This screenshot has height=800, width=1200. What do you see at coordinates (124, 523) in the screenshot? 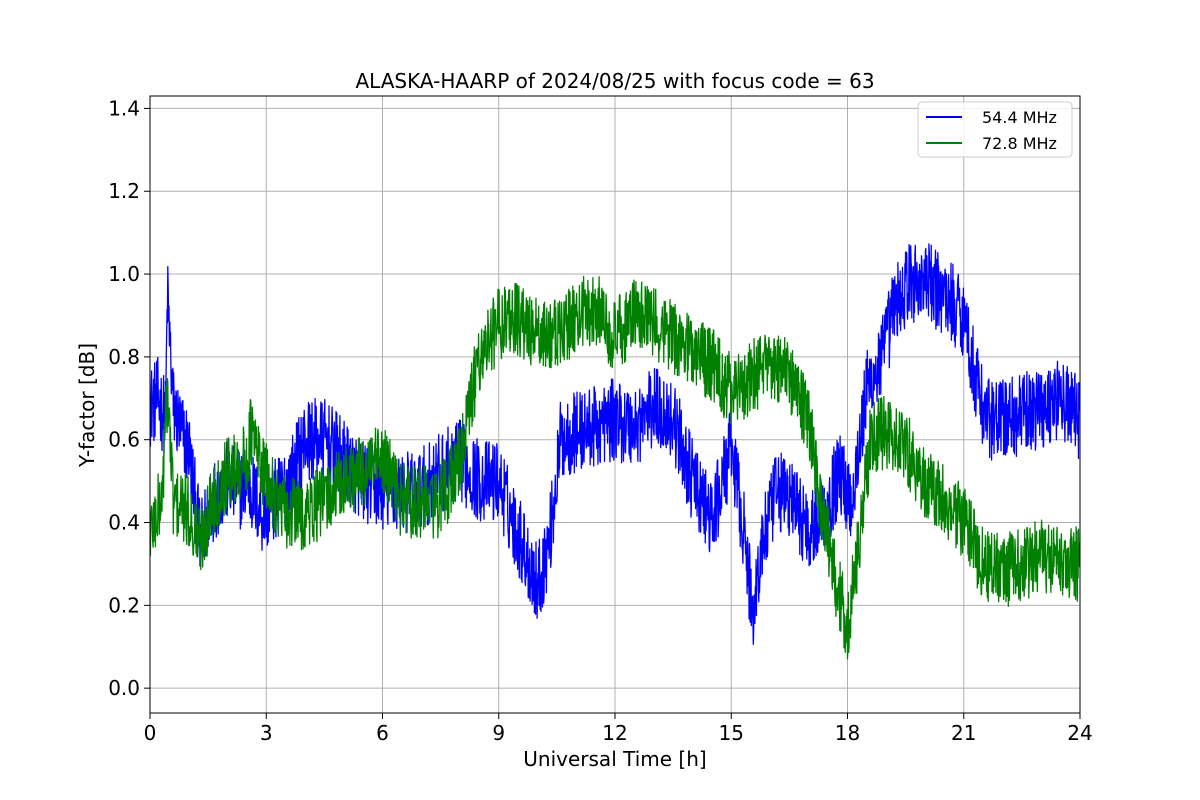
I see `y-tick-label: 0.4` at bounding box center [124, 523].